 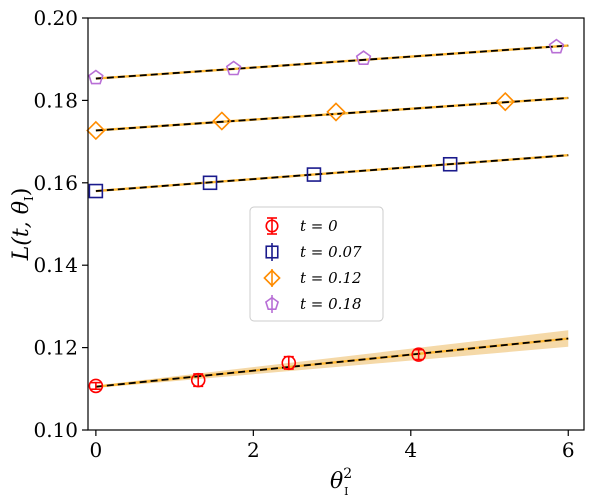 What do you see at coordinates (55, 18) in the screenshot?
I see `y-tick-label: 0.20` at bounding box center [55, 18].